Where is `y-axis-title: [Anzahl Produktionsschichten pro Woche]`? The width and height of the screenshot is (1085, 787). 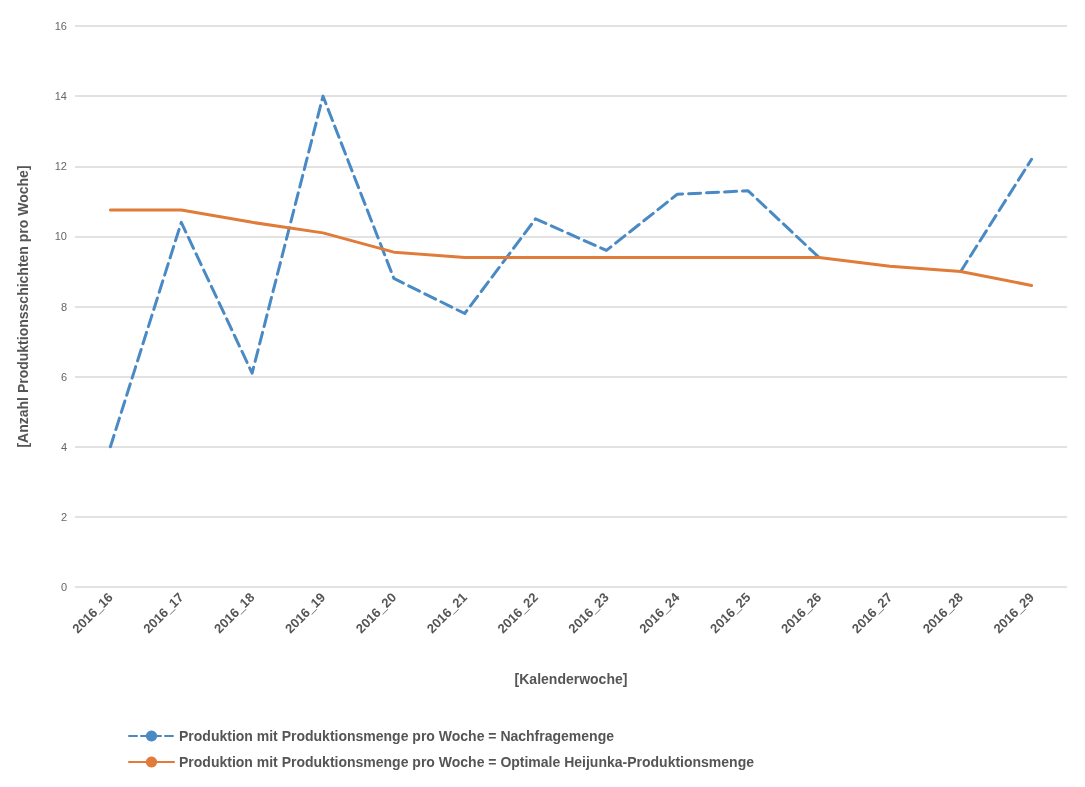 y-axis-title: [Anzahl Produktionsschichten pro Woche] is located at coordinates (23, 306).